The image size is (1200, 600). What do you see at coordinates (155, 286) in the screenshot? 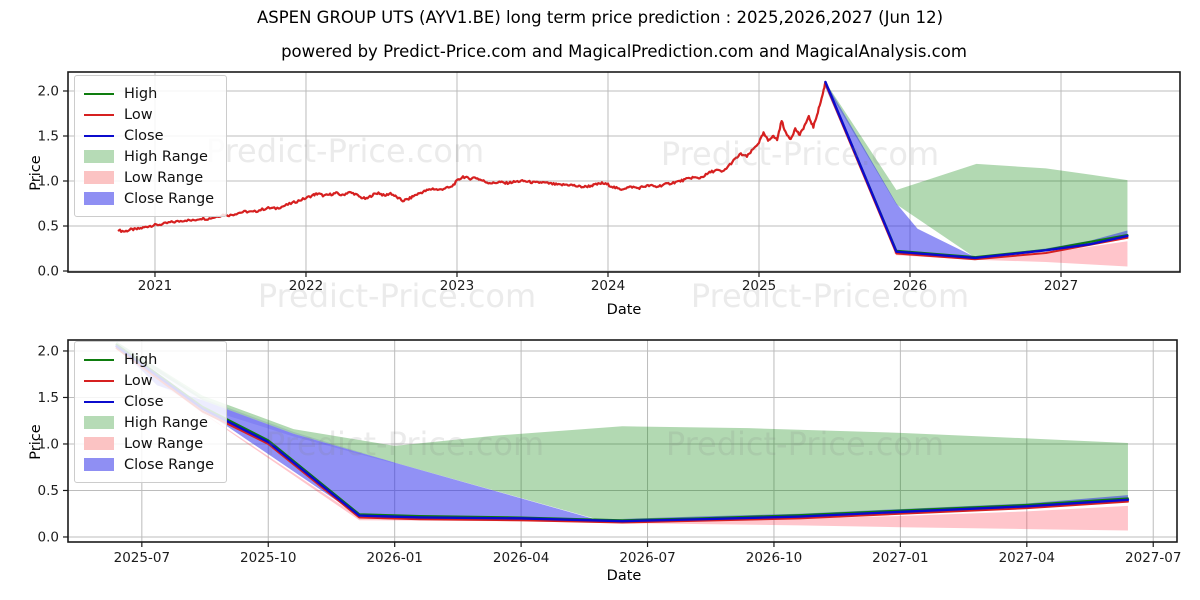
I see `x-tick-label: 2021` at bounding box center [155, 286].